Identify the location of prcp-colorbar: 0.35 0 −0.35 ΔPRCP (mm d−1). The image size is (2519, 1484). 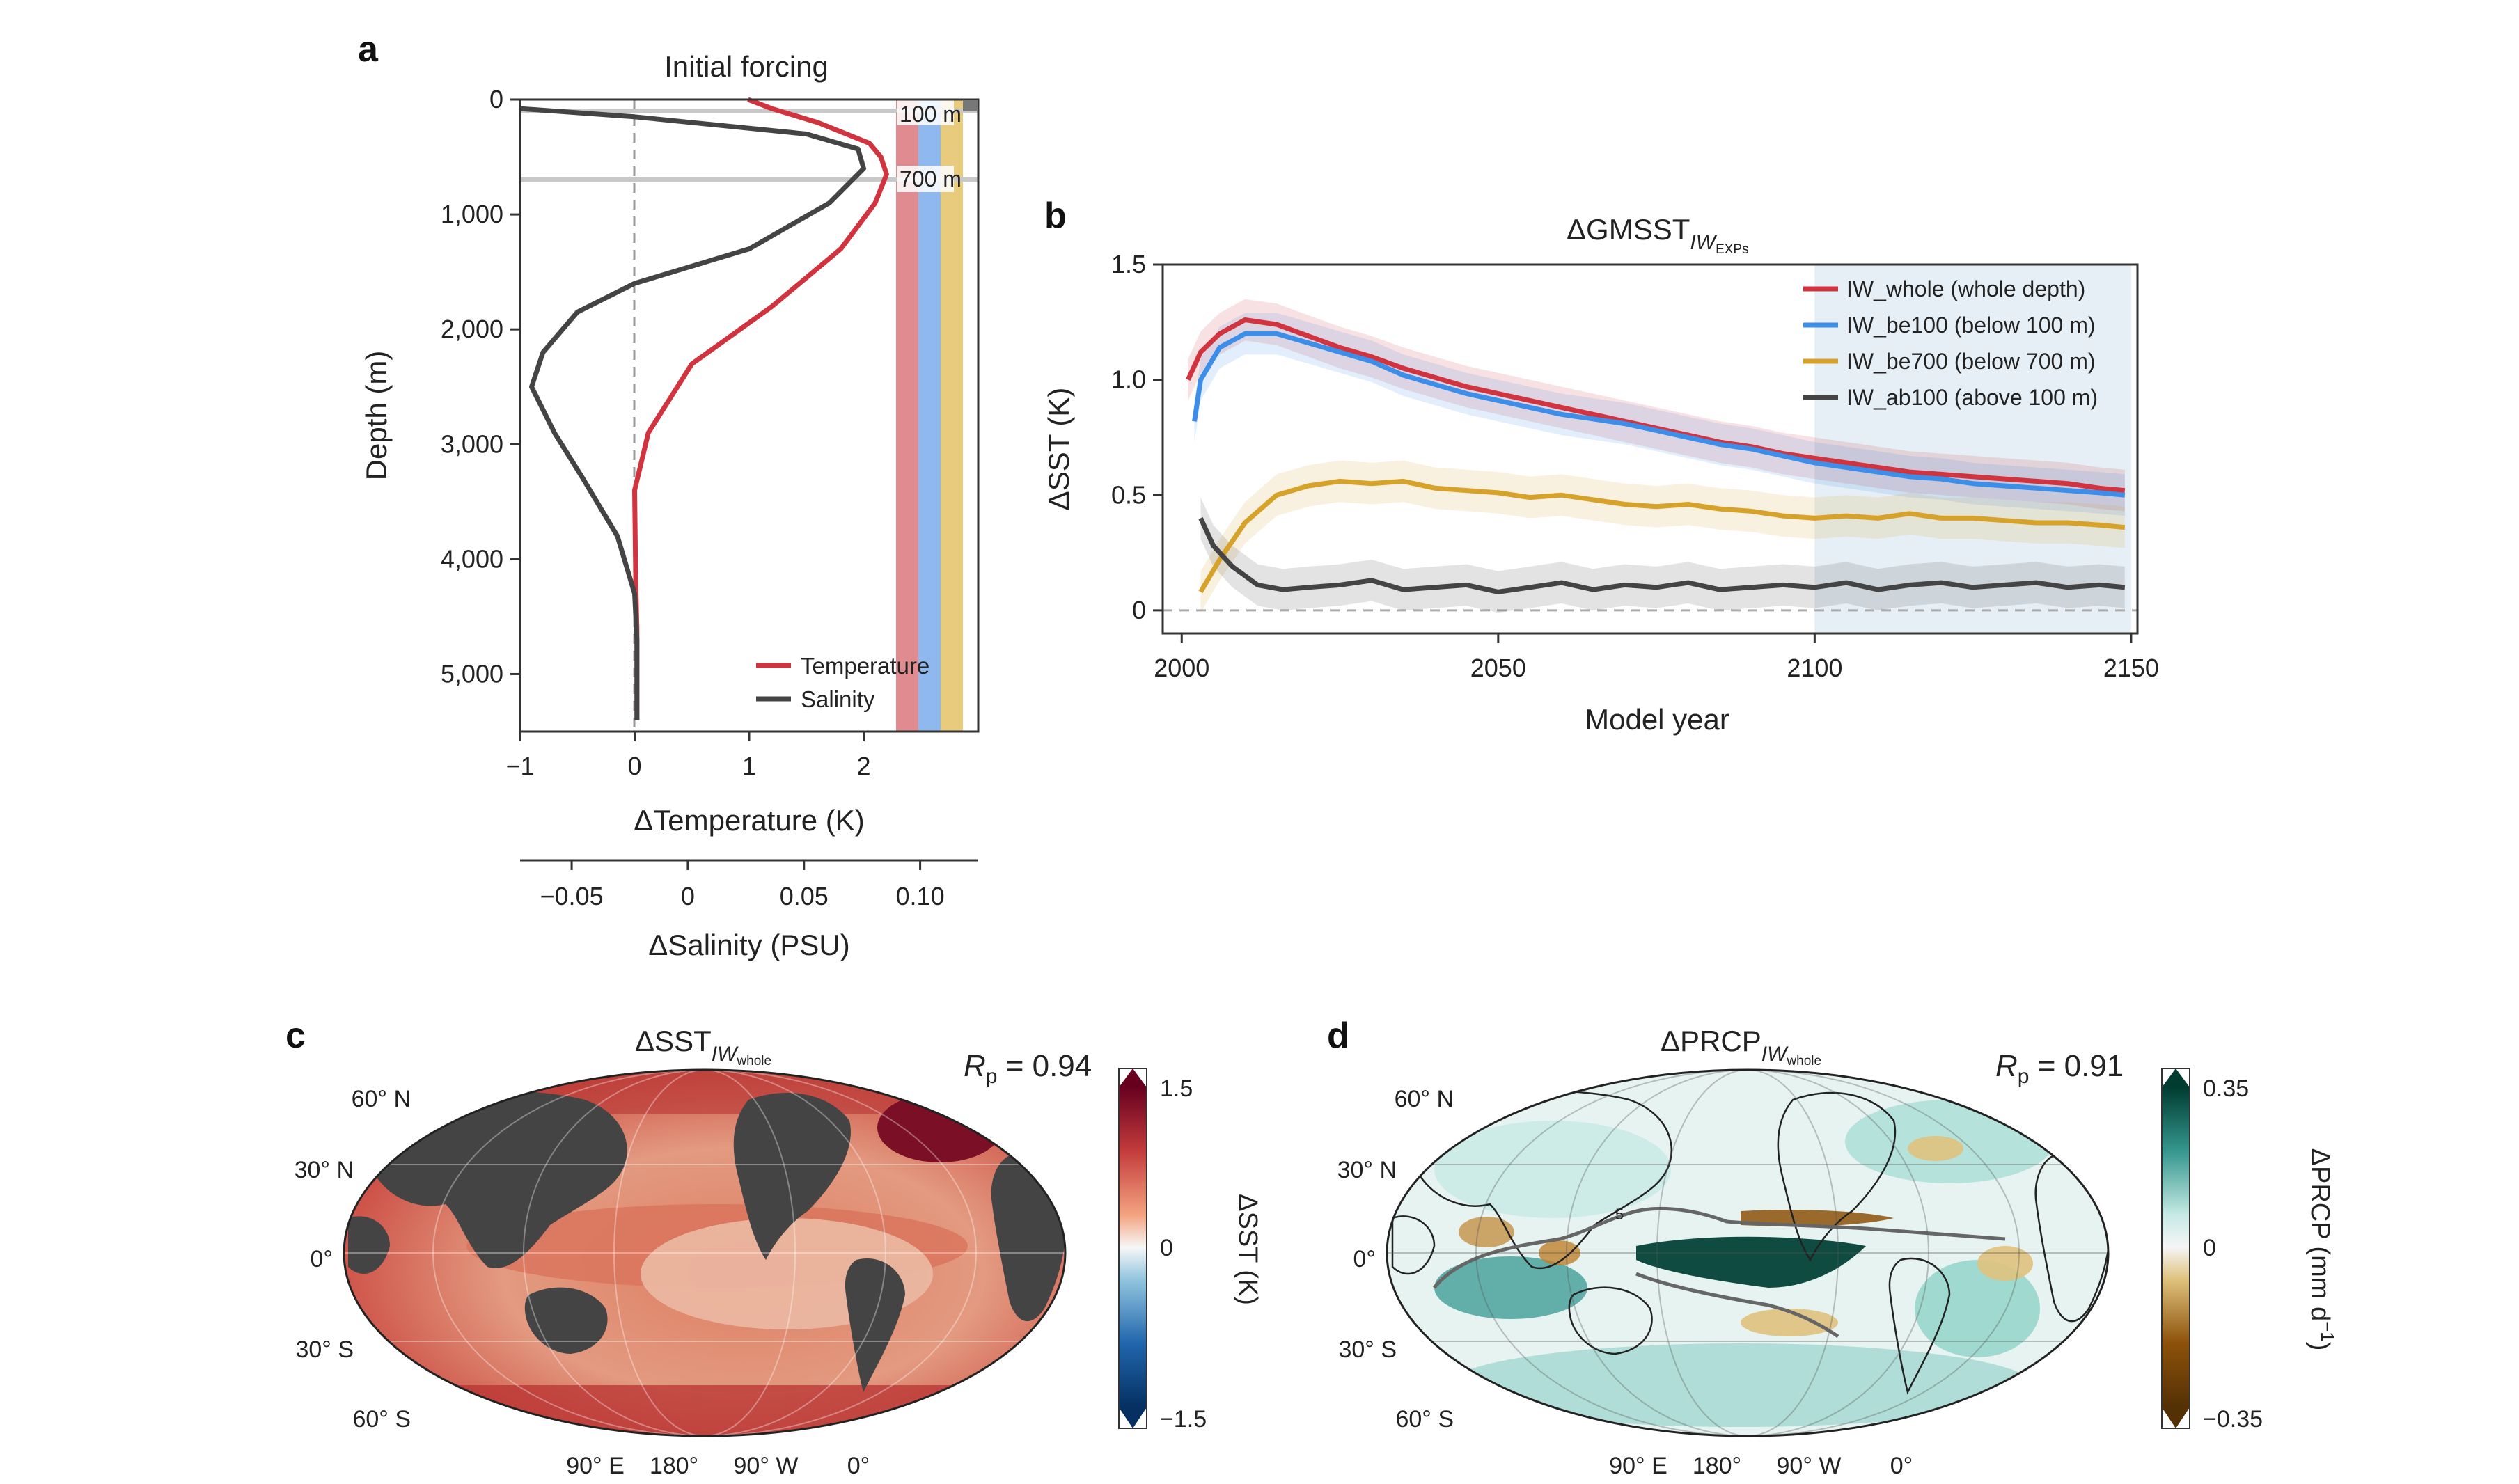
(2249, 1250).